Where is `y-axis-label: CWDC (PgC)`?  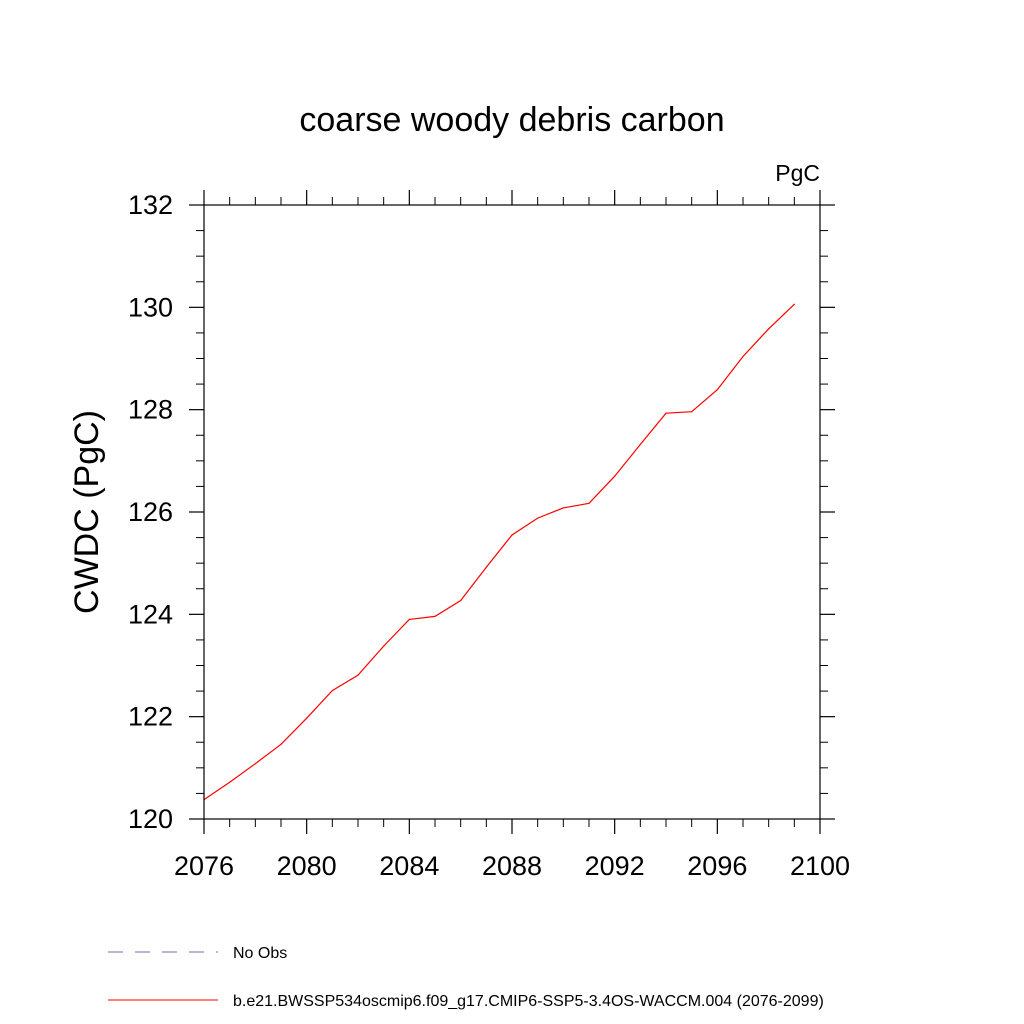 y-axis-label: CWDC (PgC) is located at coordinates (87, 512).